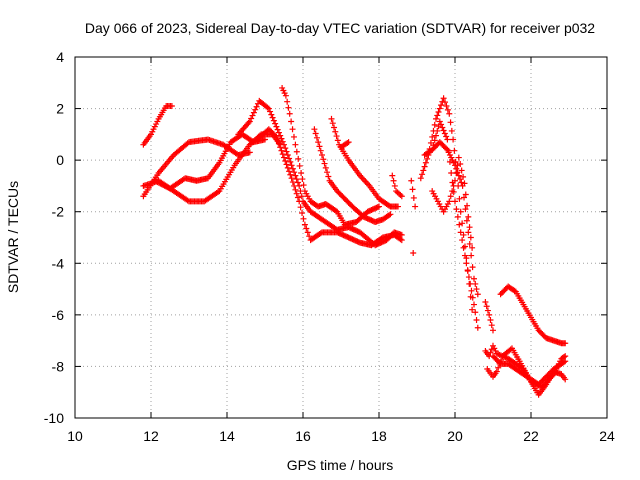  What do you see at coordinates (60, 109) in the screenshot?
I see `y-tick-label: 2` at bounding box center [60, 109].